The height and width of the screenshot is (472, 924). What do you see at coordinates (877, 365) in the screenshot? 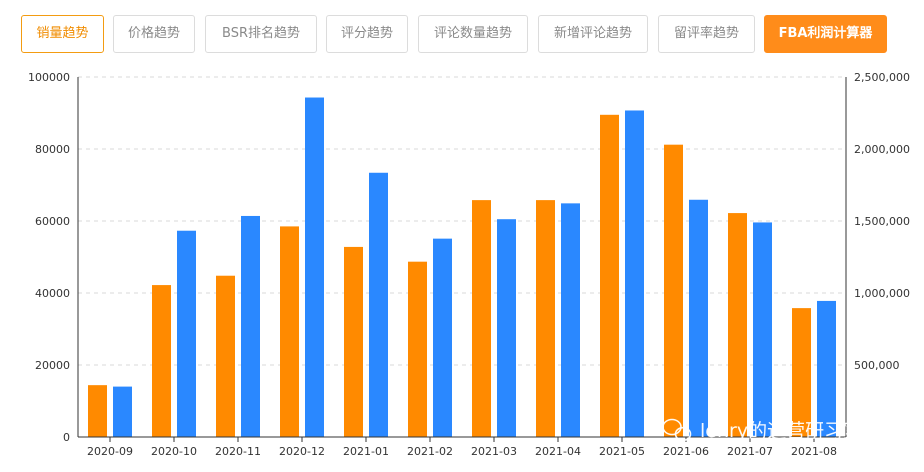
I see `right-tick-label: 500,000` at bounding box center [877, 365].